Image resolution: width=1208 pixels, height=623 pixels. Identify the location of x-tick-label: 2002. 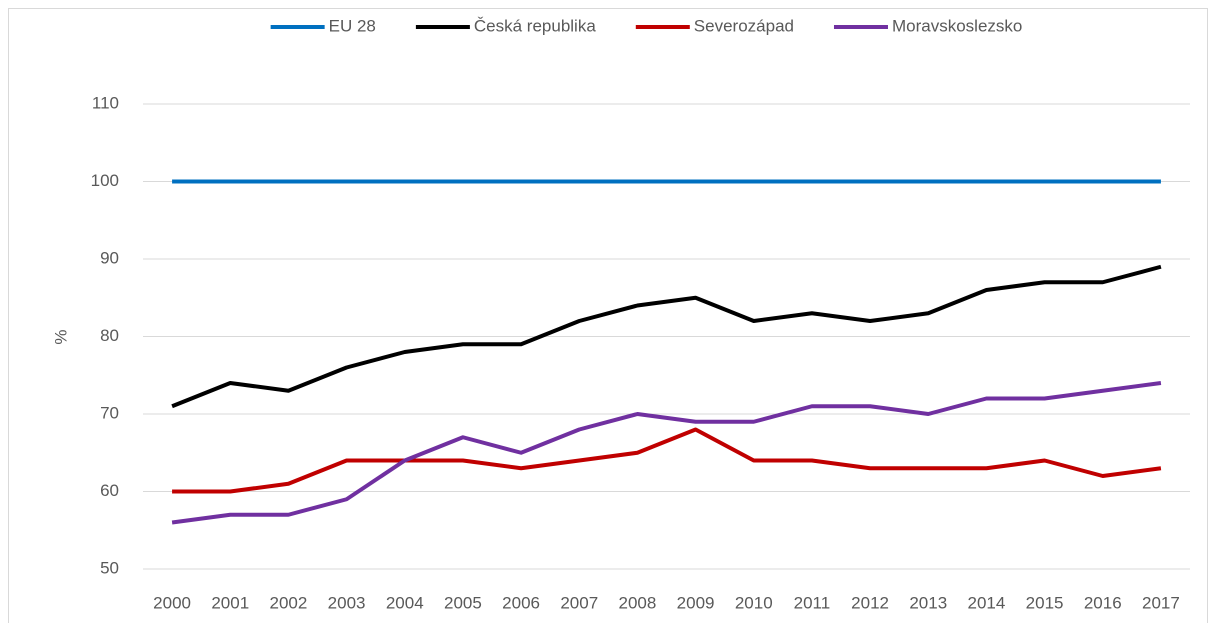
(289, 602).